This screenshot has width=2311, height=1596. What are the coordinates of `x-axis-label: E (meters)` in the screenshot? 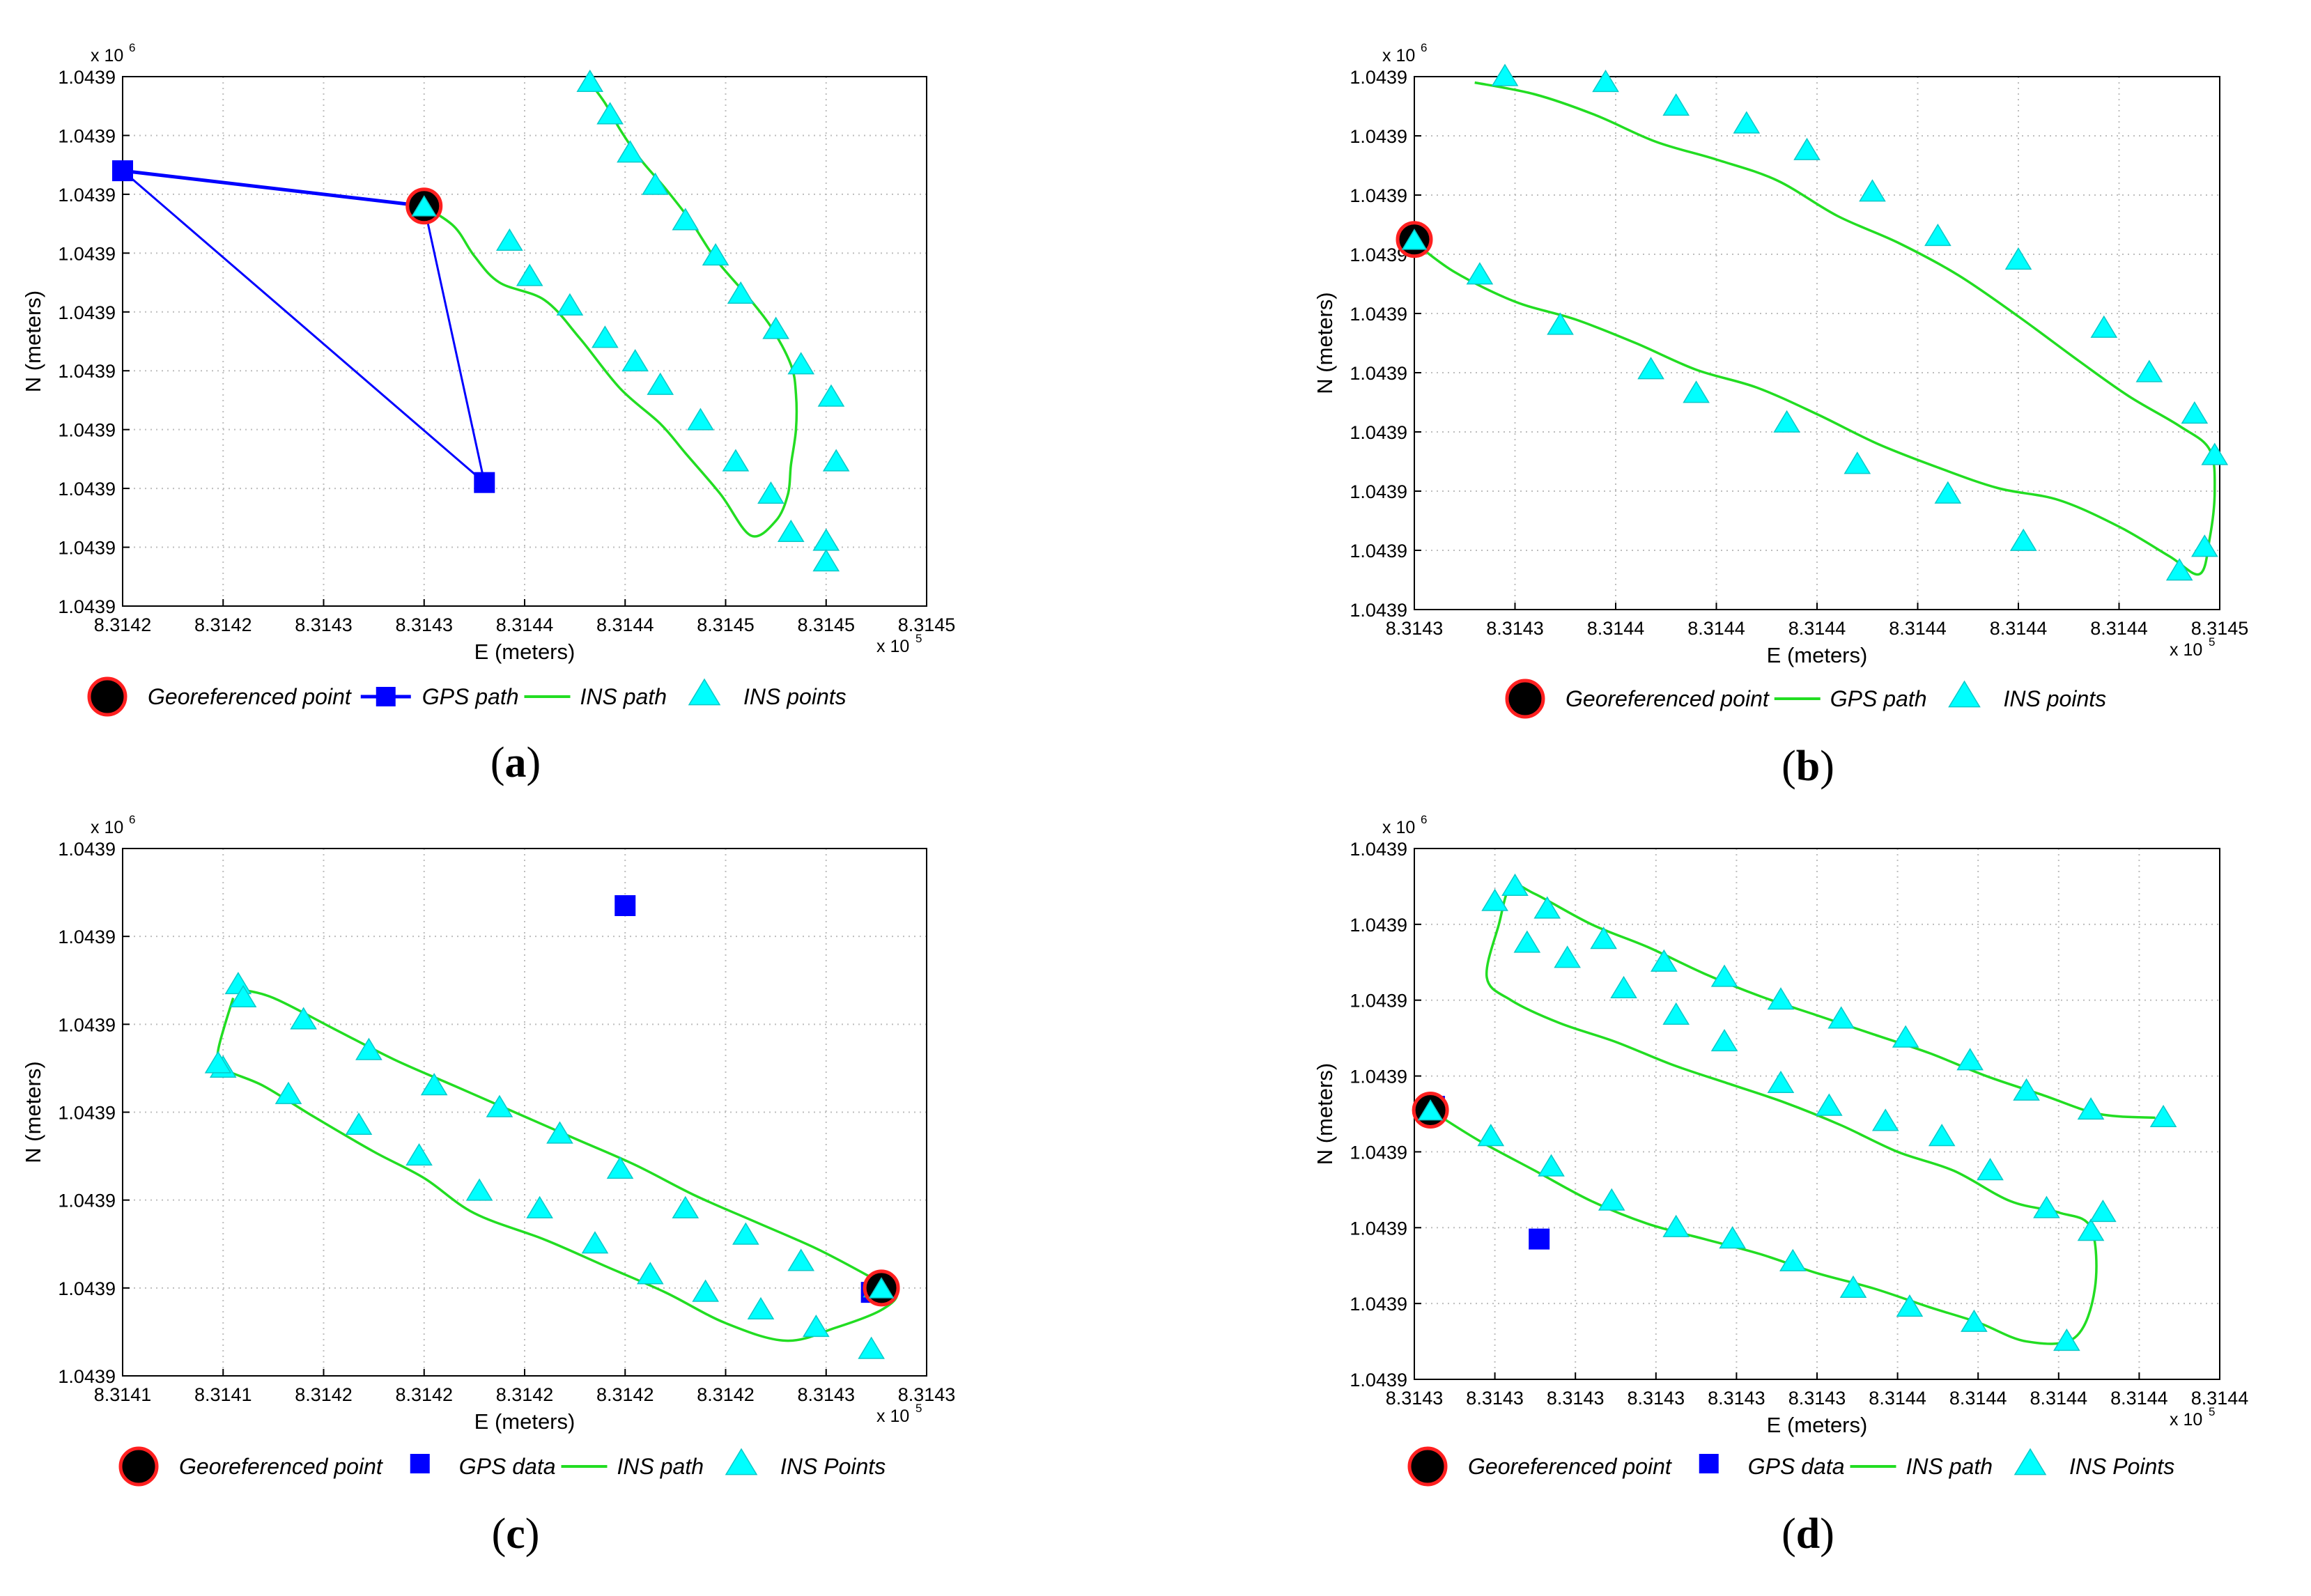 It's located at (1817, 655).